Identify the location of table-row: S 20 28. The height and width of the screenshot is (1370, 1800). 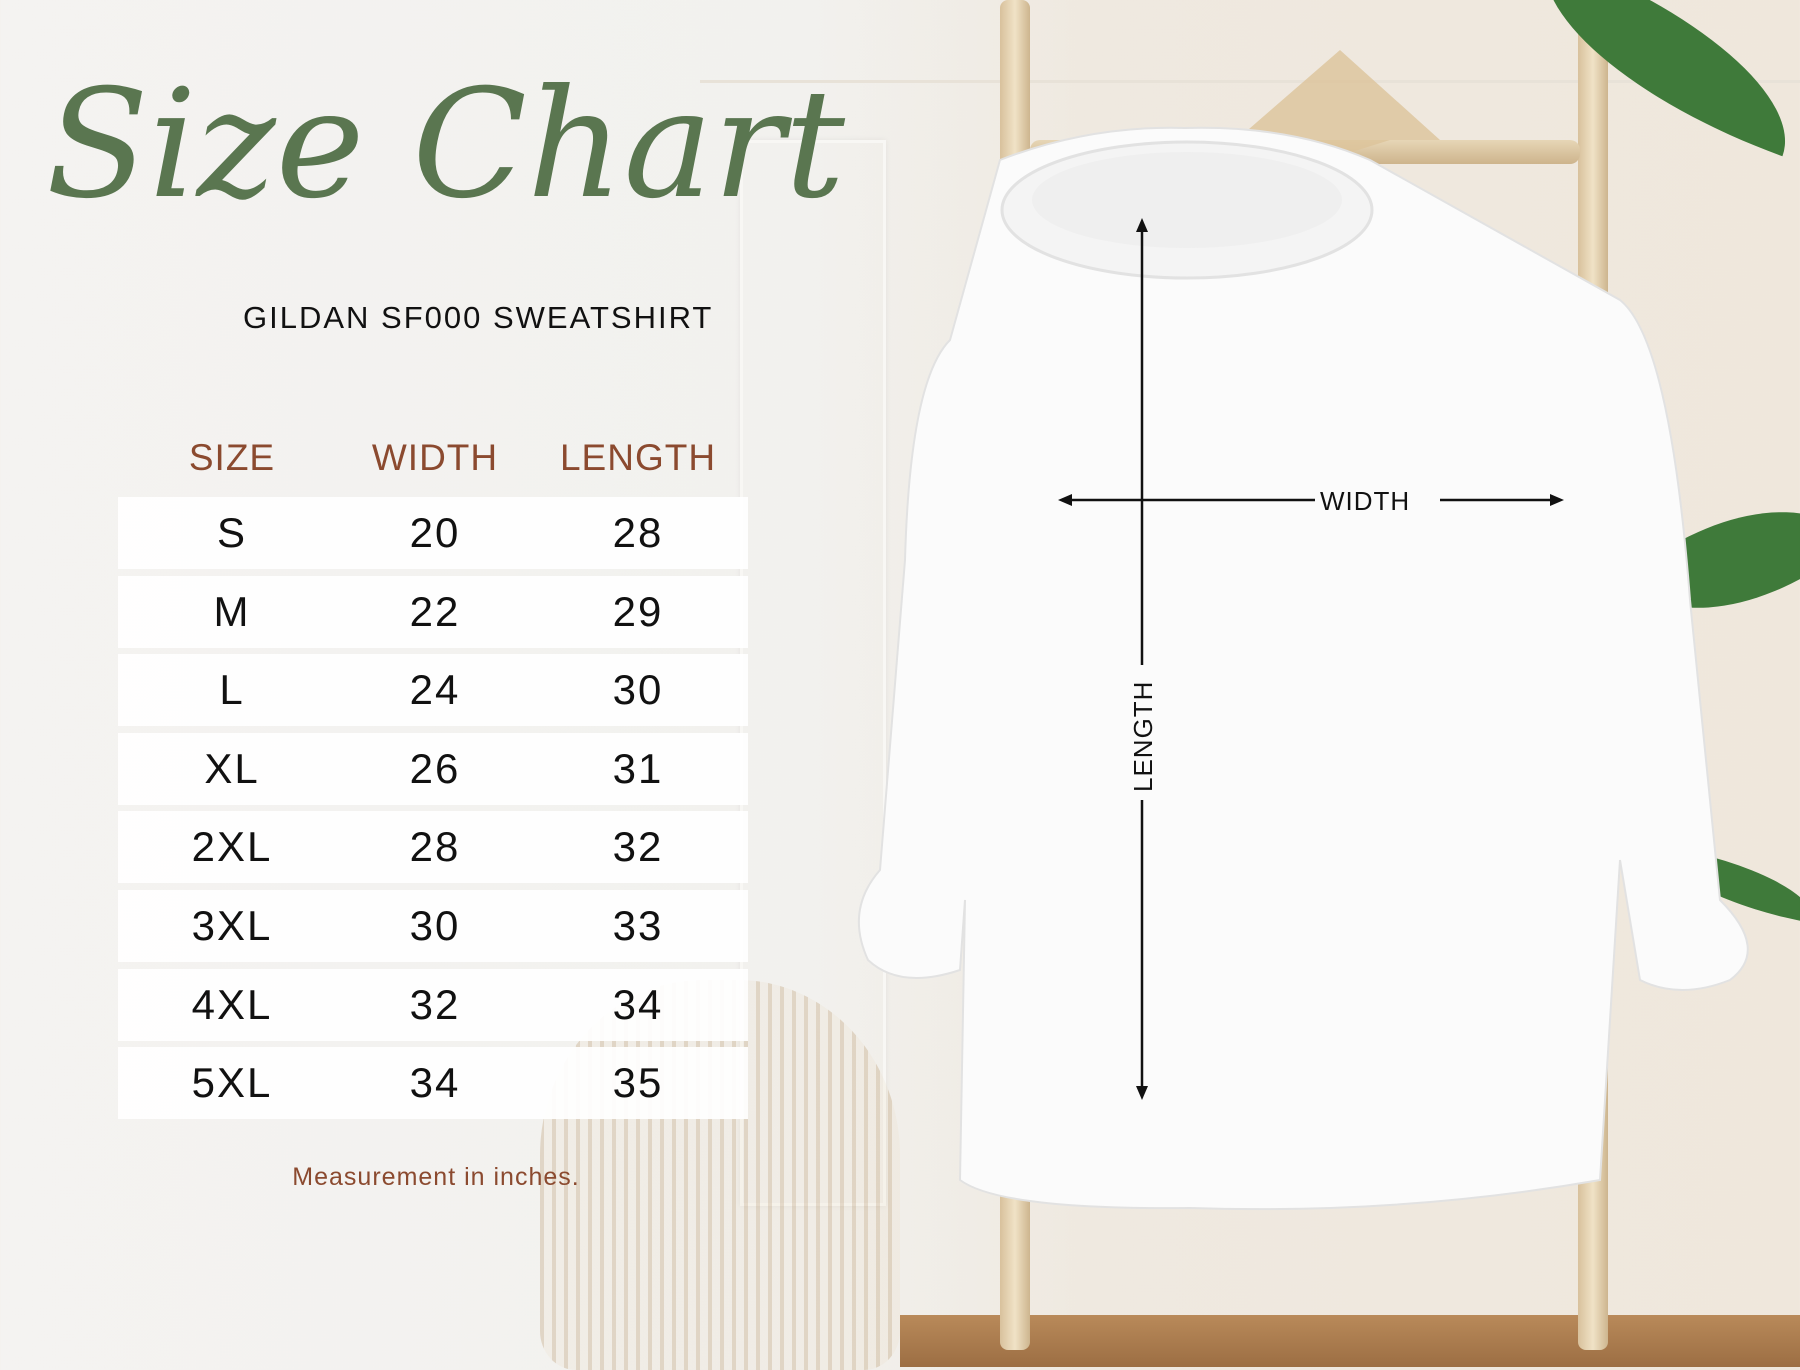
(433, 533).